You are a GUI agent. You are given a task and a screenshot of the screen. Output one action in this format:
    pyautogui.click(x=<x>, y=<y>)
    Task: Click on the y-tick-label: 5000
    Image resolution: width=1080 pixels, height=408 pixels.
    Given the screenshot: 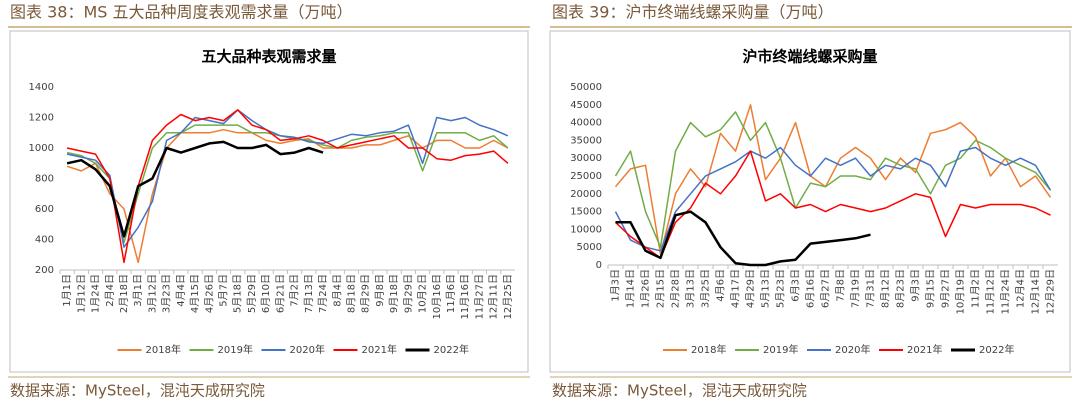 What is the action you would take?
    pyautogui.click(x=589, y=247)
    